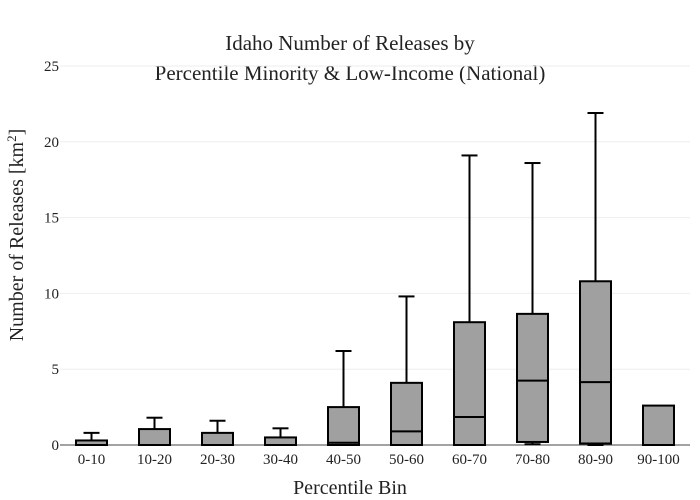 This screenshot has height=500, width=700. Describe the element at coordinates (51, 219) in the screenshot. I see `y-tick-label: 15` at that location.